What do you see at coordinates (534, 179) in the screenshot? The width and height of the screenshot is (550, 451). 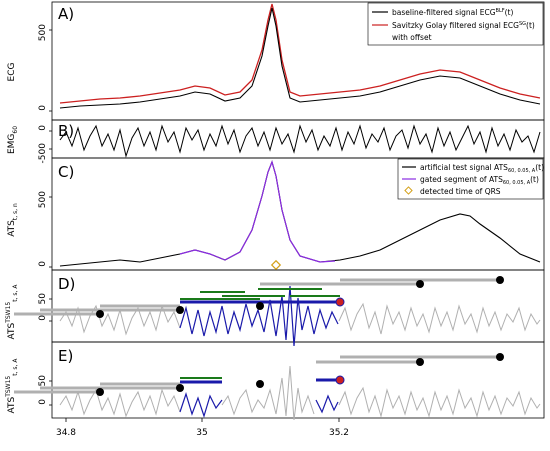 I see `legend-c-item-2-tail: (t)` at bounding box center [534, 179].